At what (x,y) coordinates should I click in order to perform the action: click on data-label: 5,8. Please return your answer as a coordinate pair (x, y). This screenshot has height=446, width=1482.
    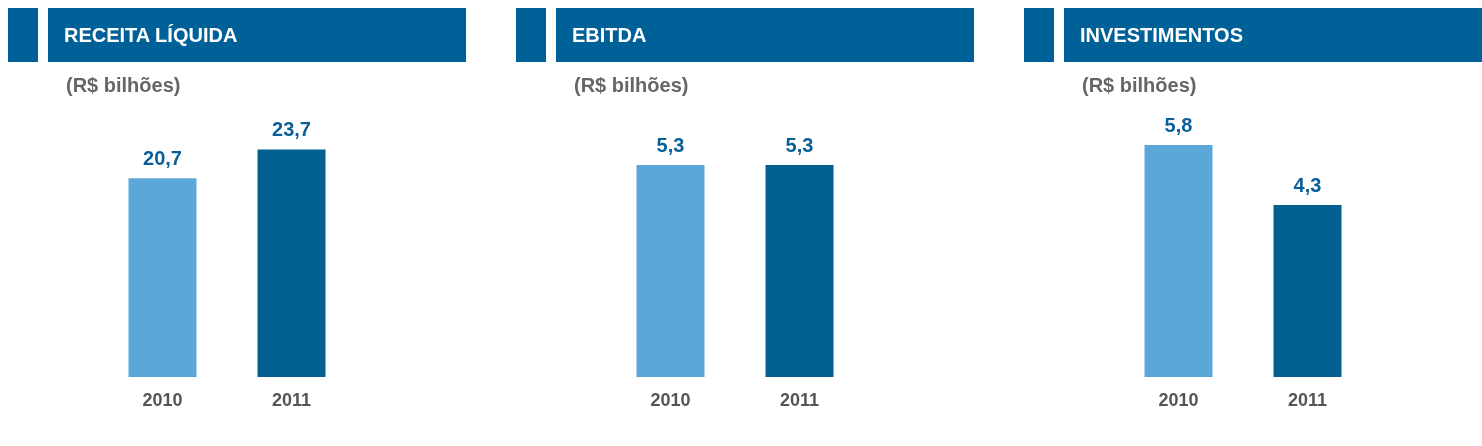
    Looking at the image, I should click on (1178, 125).